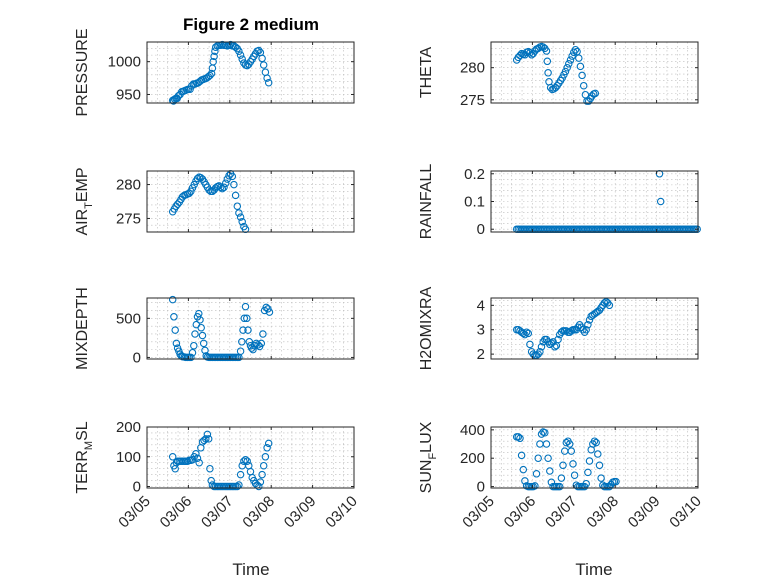  What do you see at coordinates (481, 354) in the screenshot?
I see `y-tick-label: 2` at bounding box center [481, 354].